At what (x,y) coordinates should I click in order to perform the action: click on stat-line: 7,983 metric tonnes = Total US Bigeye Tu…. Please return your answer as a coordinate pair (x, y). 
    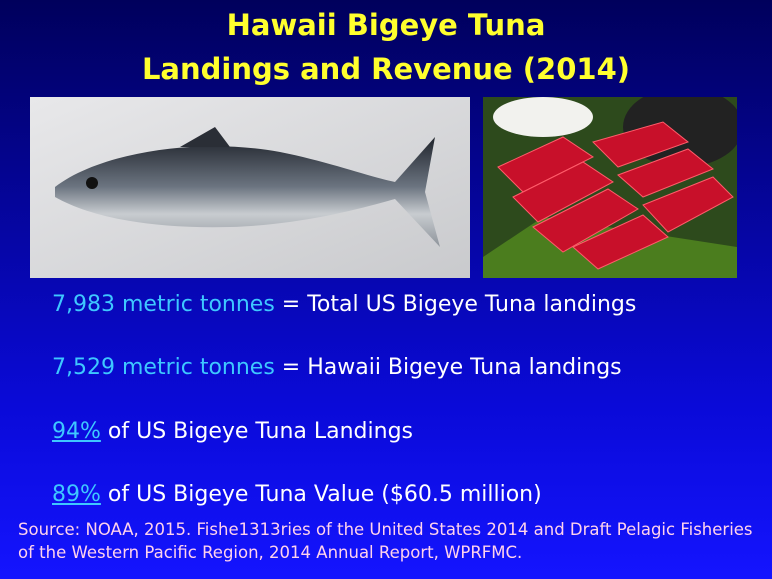
    Looking at the image, I should click on (344, 304).